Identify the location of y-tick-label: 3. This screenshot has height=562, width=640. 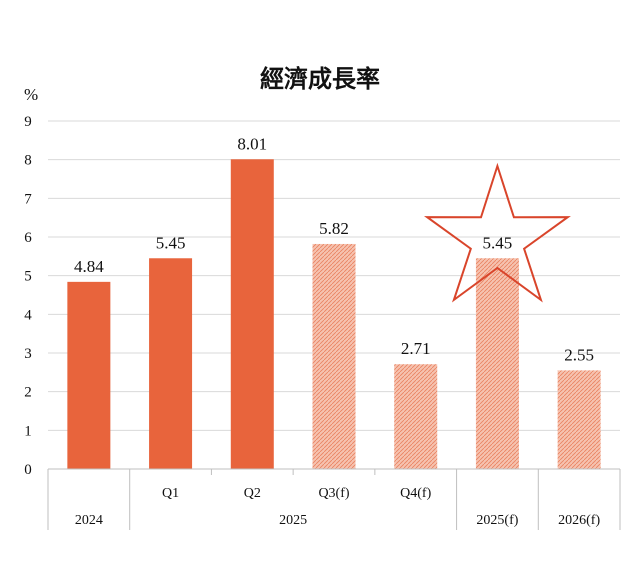
(28, 354).